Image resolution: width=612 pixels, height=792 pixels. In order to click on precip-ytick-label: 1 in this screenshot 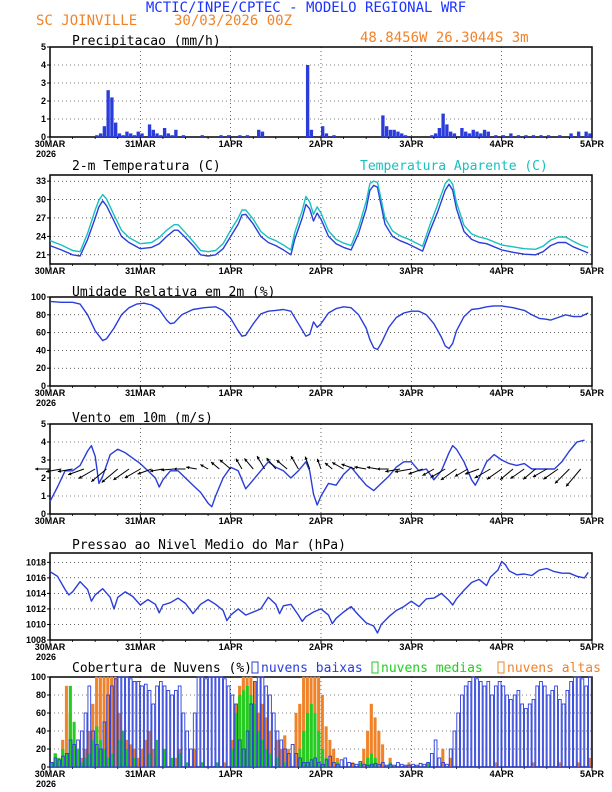, I will do `click(43, 119)`.